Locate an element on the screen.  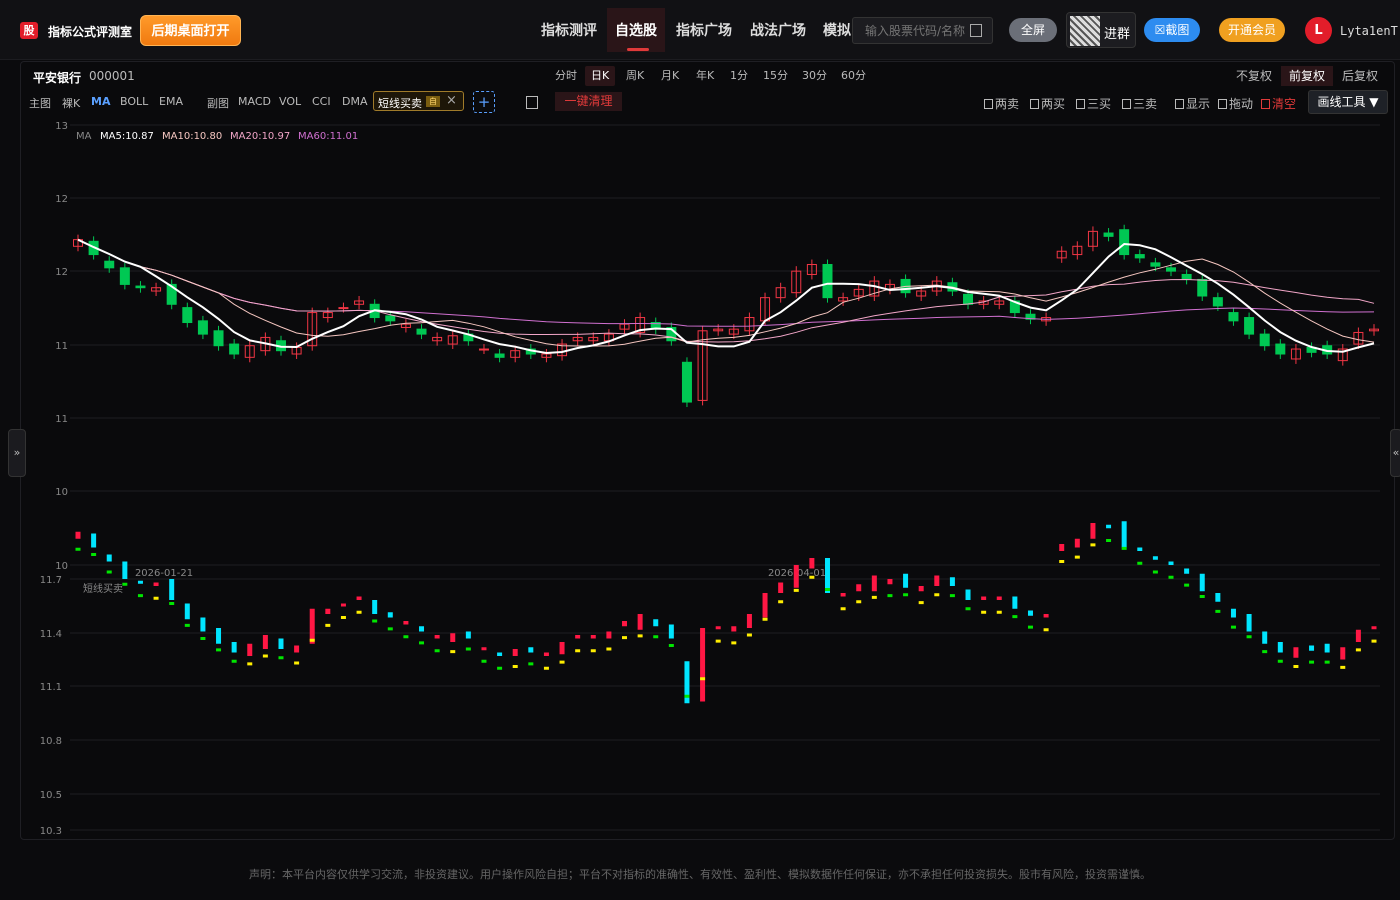
indicator-dma: DMA is located at coordinates (355, 101).